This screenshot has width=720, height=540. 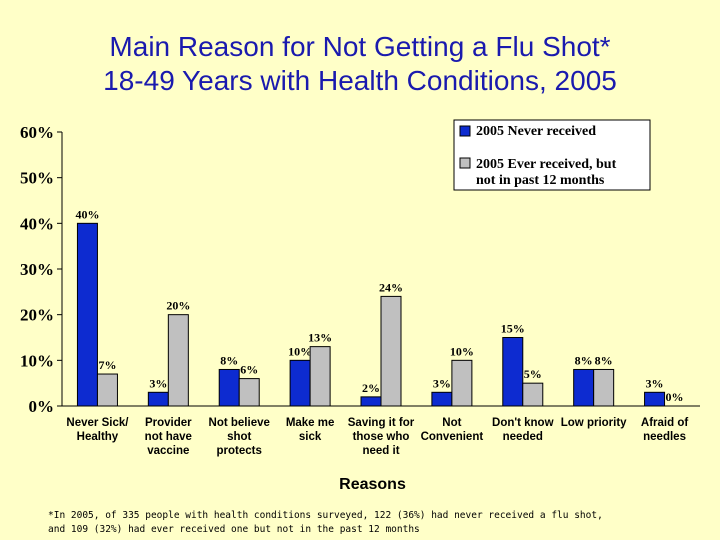 What do you see at coordinates (546, 164) in the screenshot?
I see `legend-label-ever-received: 2005 Ever received, but` at bounding box center [546, 164].